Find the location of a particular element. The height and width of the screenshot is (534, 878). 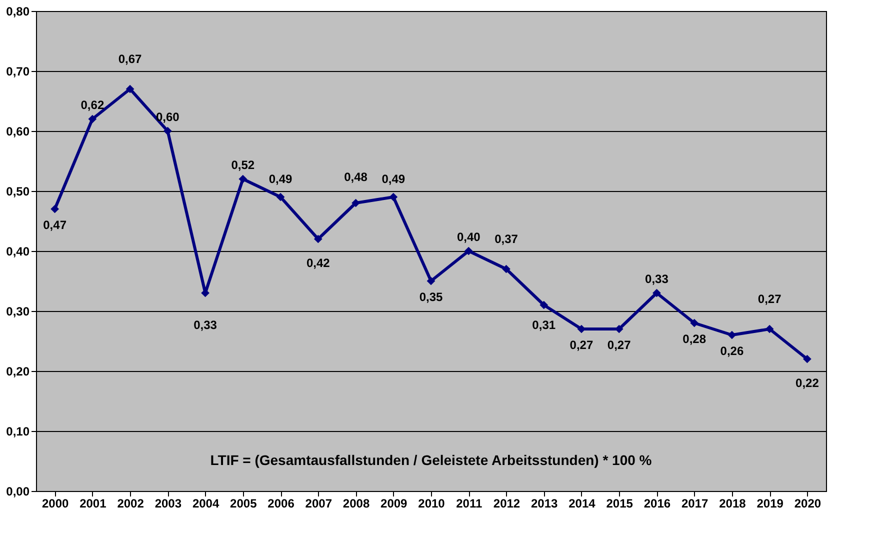

data-label: 0,42 is located at coordinates (318, 263).